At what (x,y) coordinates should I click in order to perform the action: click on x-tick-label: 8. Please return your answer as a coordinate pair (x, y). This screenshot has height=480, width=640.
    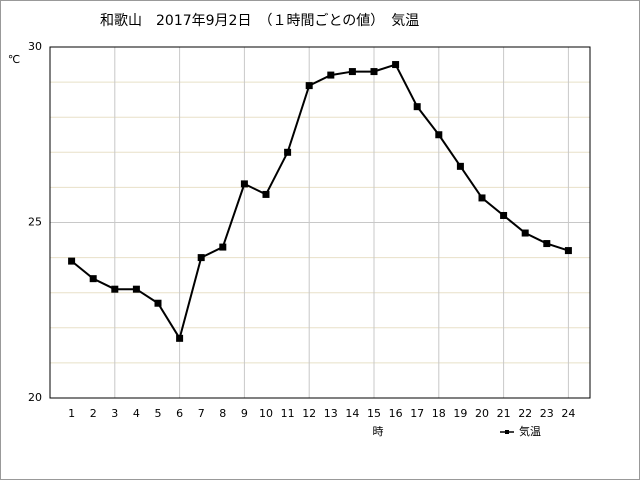
    Looking at the image, I should click on (222, 413).